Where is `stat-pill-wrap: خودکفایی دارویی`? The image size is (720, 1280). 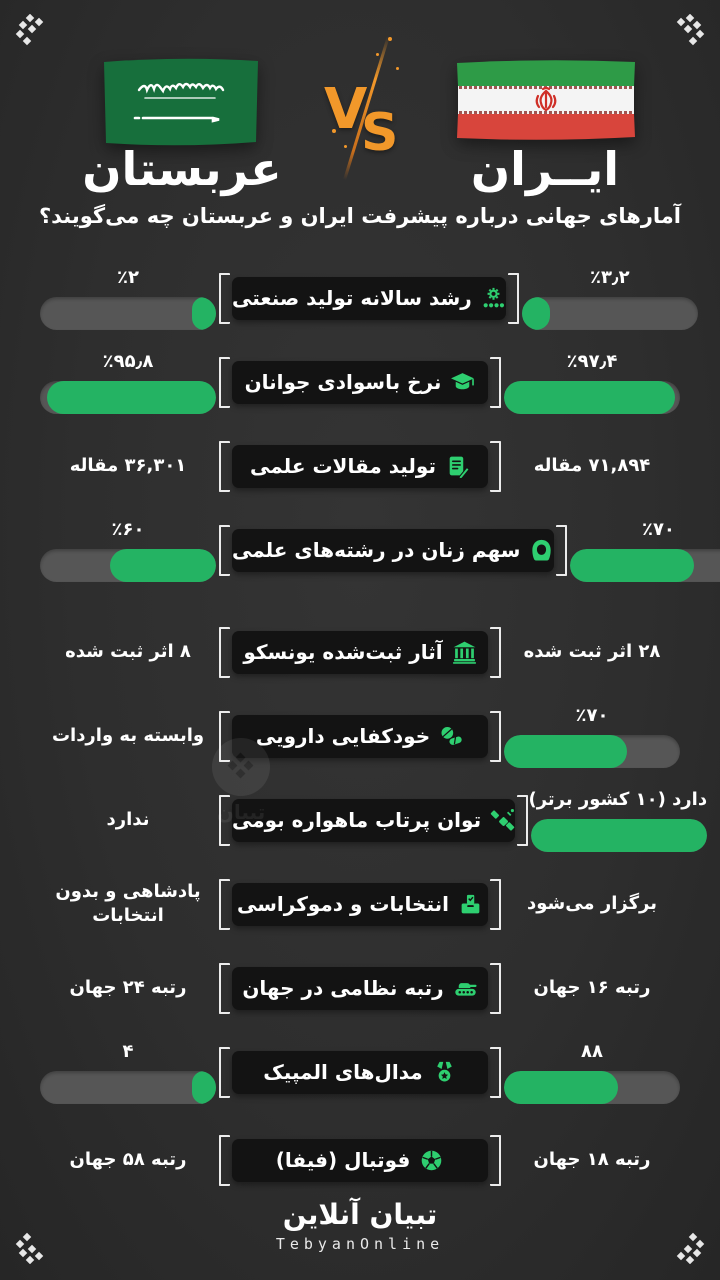 stat-pill-wrap: خودکفایی دارویی is located at coordinates (360, 736).